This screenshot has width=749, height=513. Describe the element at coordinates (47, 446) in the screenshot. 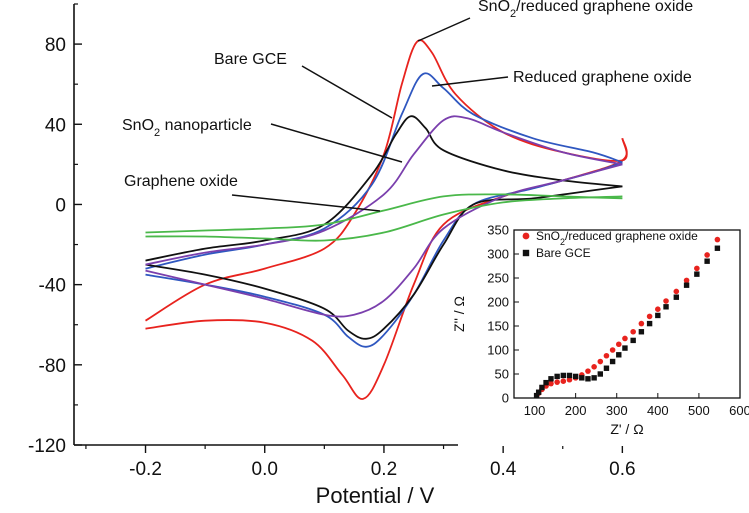

I see `y-tick-label: -120` at that location.